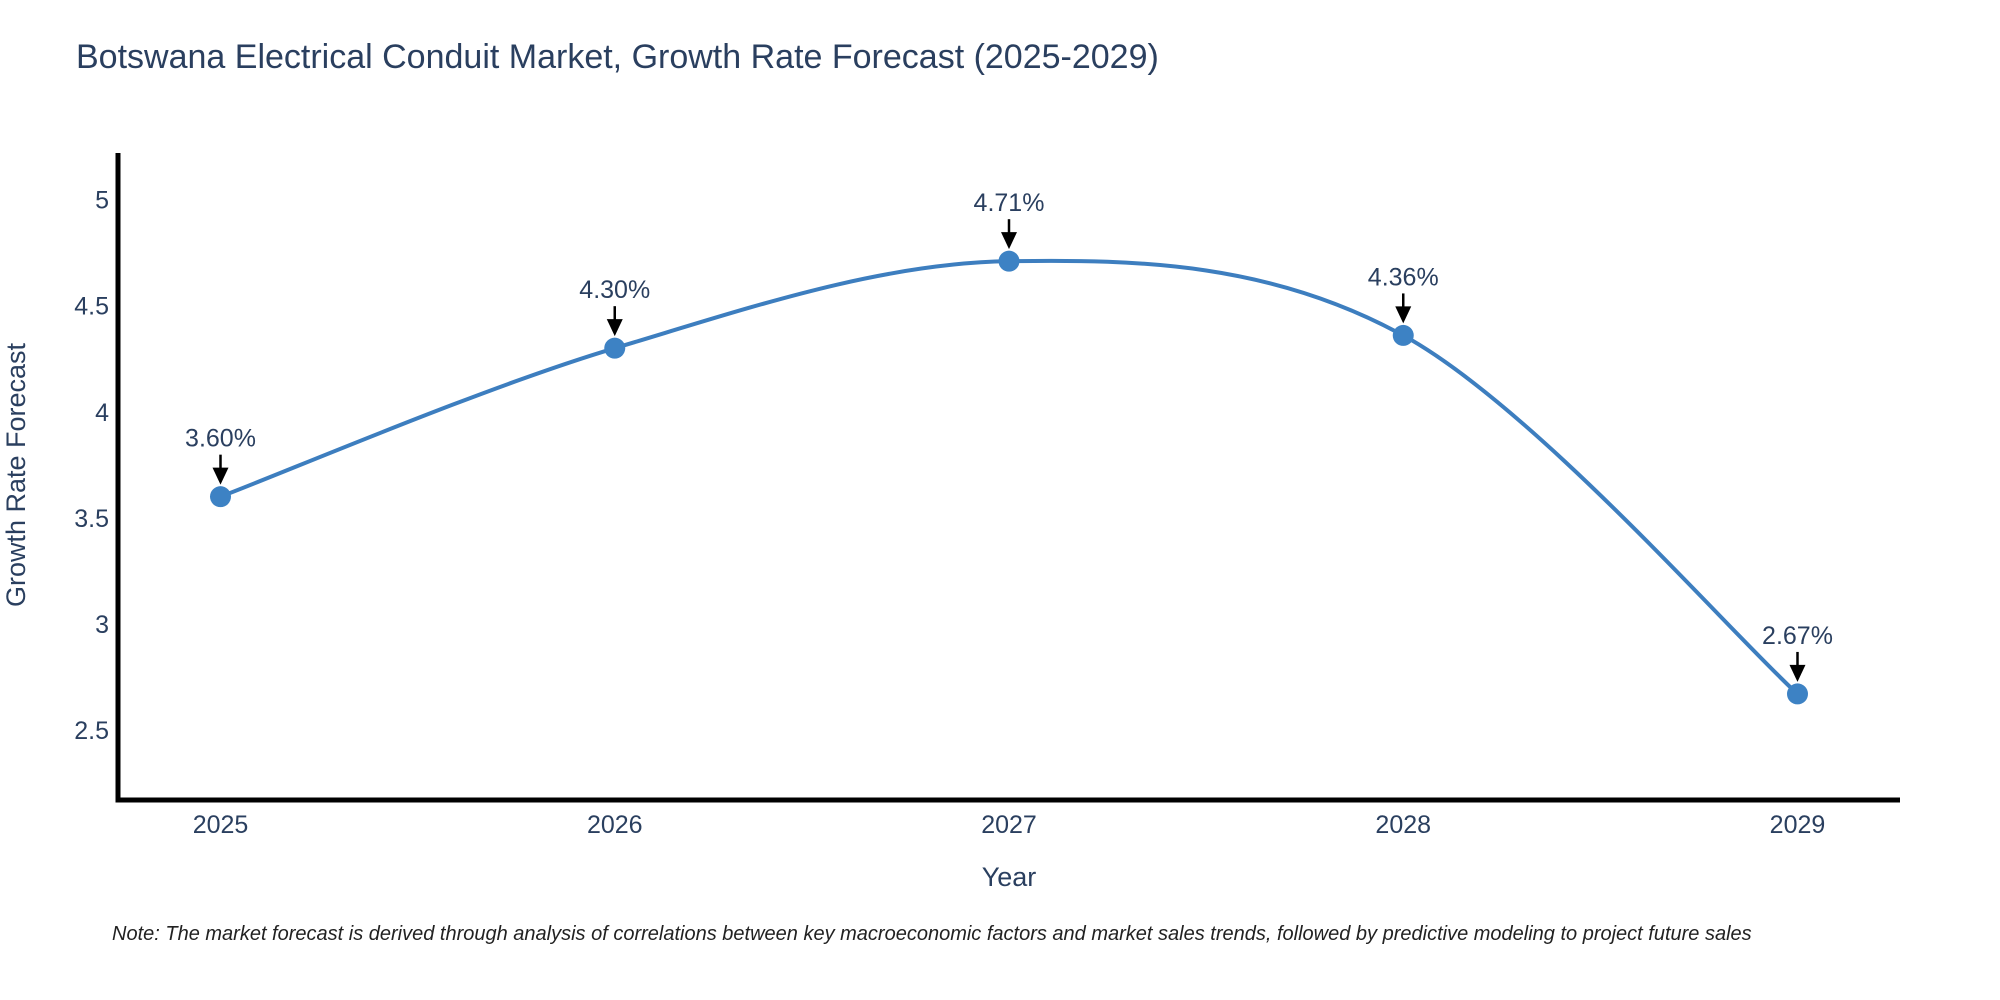 The image size is (2000, 1000). What do you see at coordinates (16, 474) in the screenshot?
I see `y-axis-title: Growth Rate Forecast` at bounding box center [16, 474].